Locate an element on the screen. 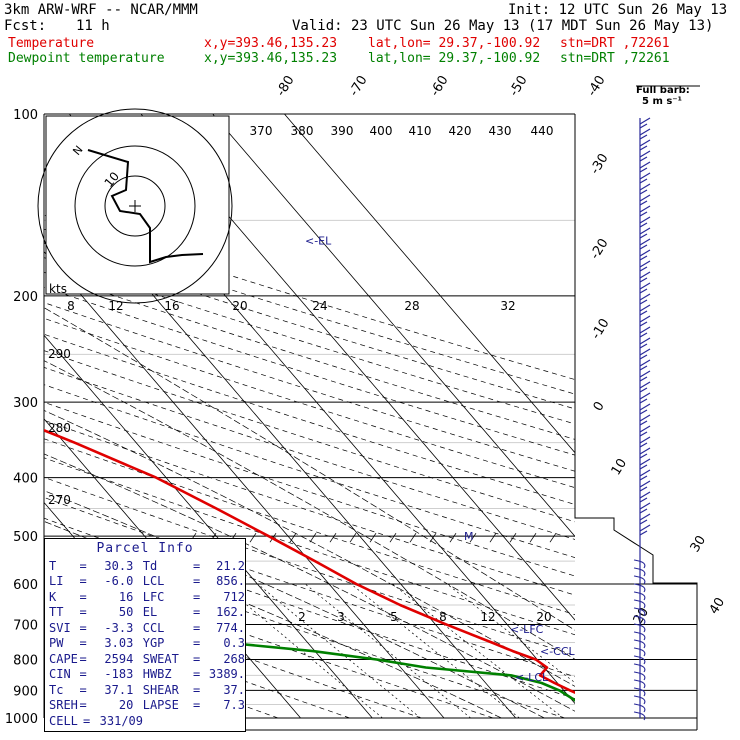  parcel-row: LI = -6.0 LCL = 856. is located at coordinates (145, 582).